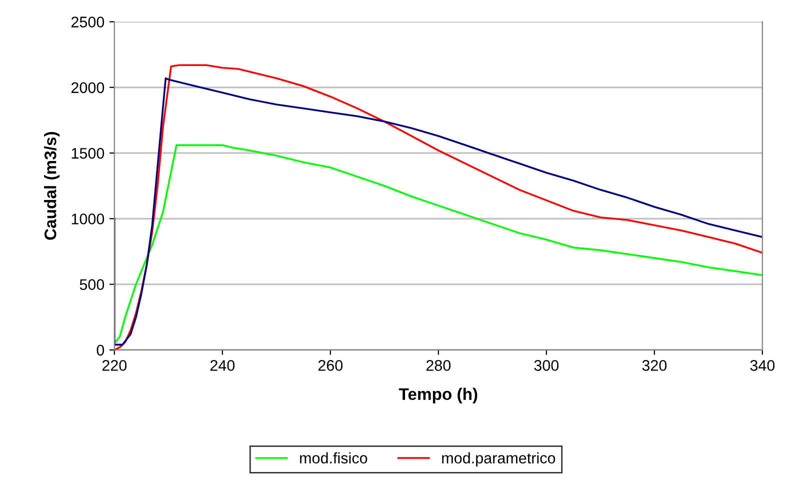 The image size is (800, 484). I want to click on x-tick-label: 300, so click(546, 365).